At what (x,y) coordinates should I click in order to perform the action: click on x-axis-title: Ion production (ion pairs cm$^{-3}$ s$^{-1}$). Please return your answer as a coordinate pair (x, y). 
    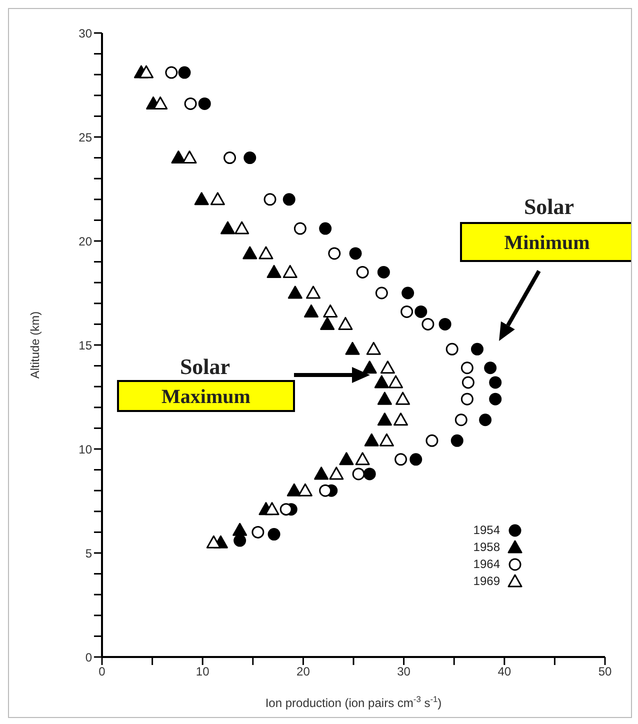
    Looking at the image, I should click on (353, 702).